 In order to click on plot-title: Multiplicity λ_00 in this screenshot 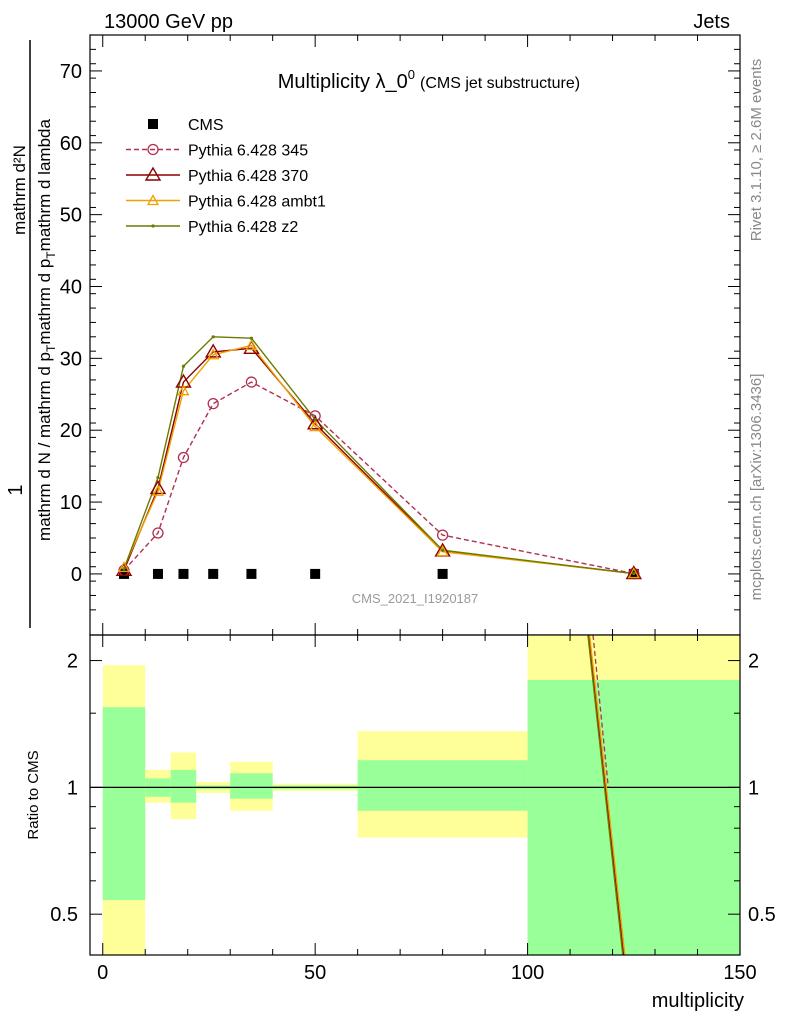, I will do `click(346, 80)`.